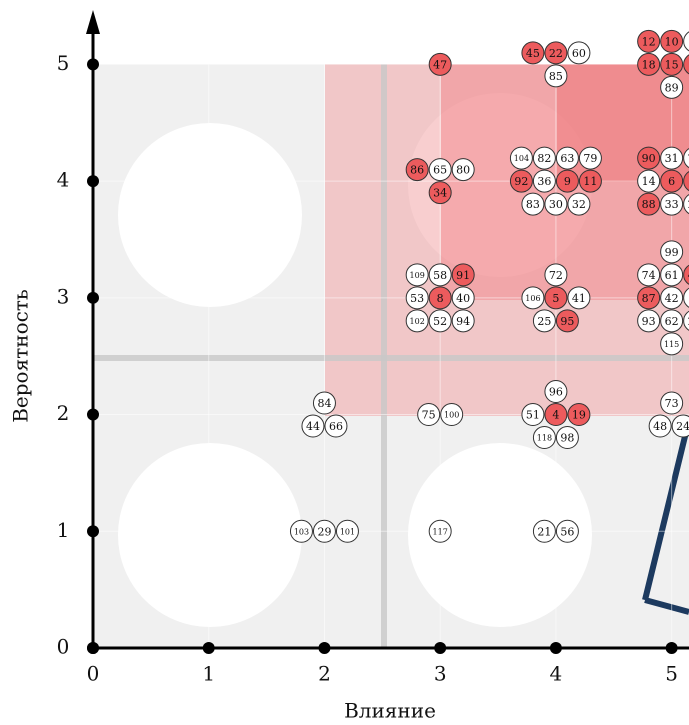 The width and height of the screenshot is (689, 725). I want to click on risk-id: 109, so click(417, 275).